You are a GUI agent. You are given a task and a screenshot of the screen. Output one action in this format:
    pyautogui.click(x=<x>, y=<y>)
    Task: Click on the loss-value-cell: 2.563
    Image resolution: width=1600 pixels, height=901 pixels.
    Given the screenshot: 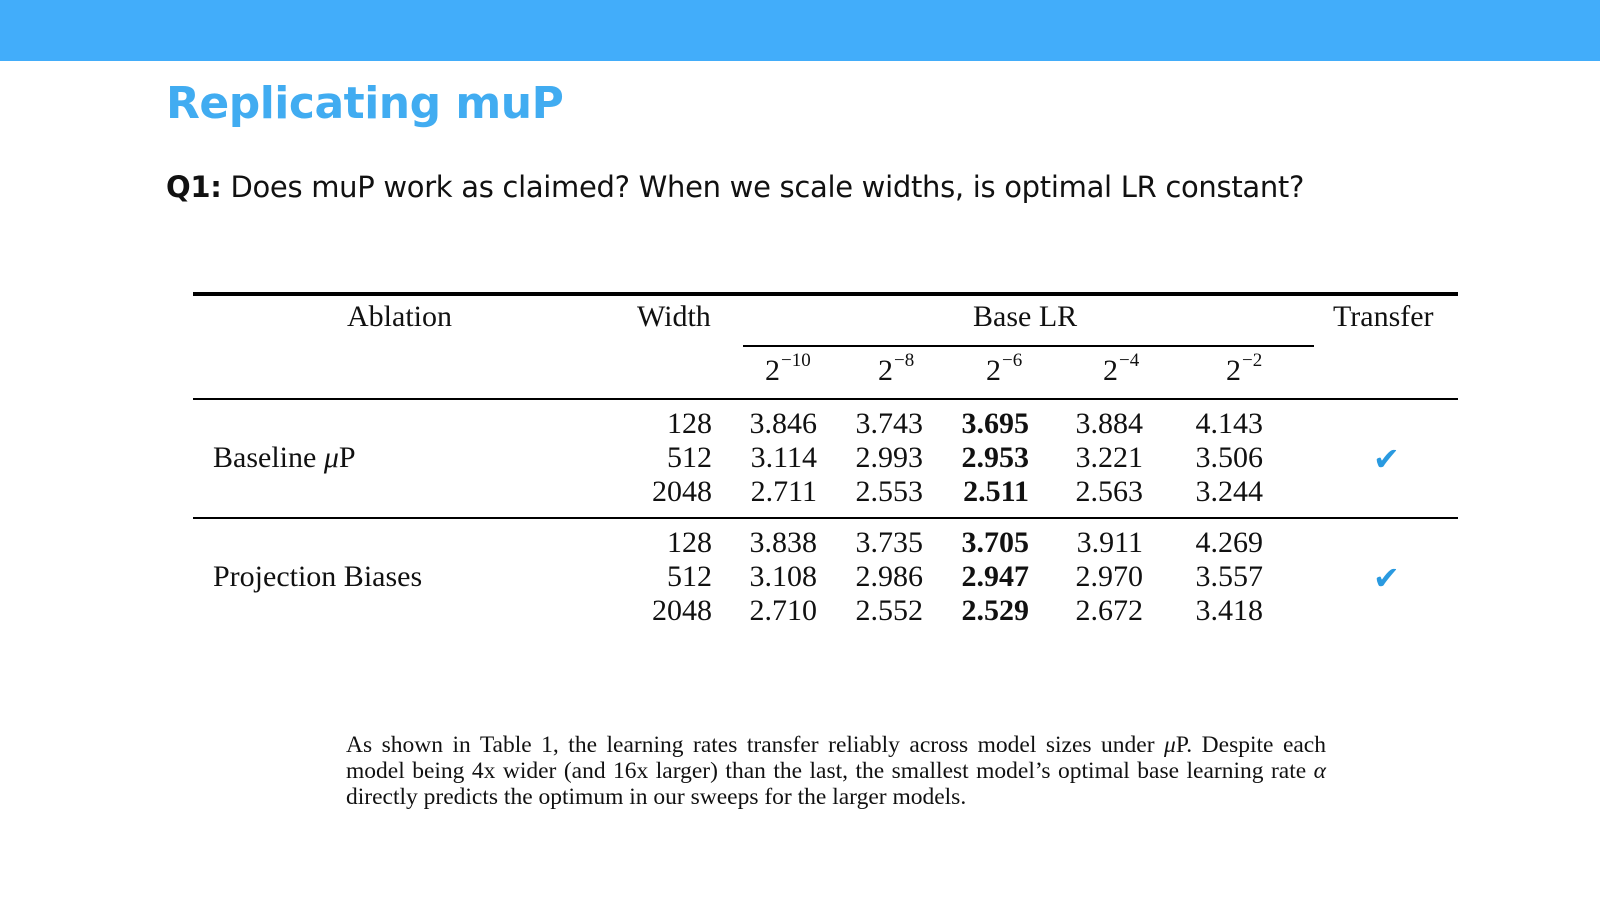 What is the action you would take?
    pyautogui.click(x=1109, y=491)
    